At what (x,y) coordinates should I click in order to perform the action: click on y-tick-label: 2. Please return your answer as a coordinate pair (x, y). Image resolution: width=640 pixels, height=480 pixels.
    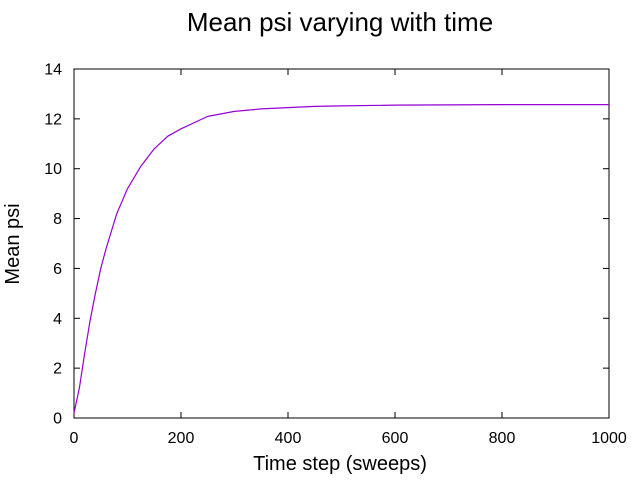
    Looking at the image, I should click on (57, 369).